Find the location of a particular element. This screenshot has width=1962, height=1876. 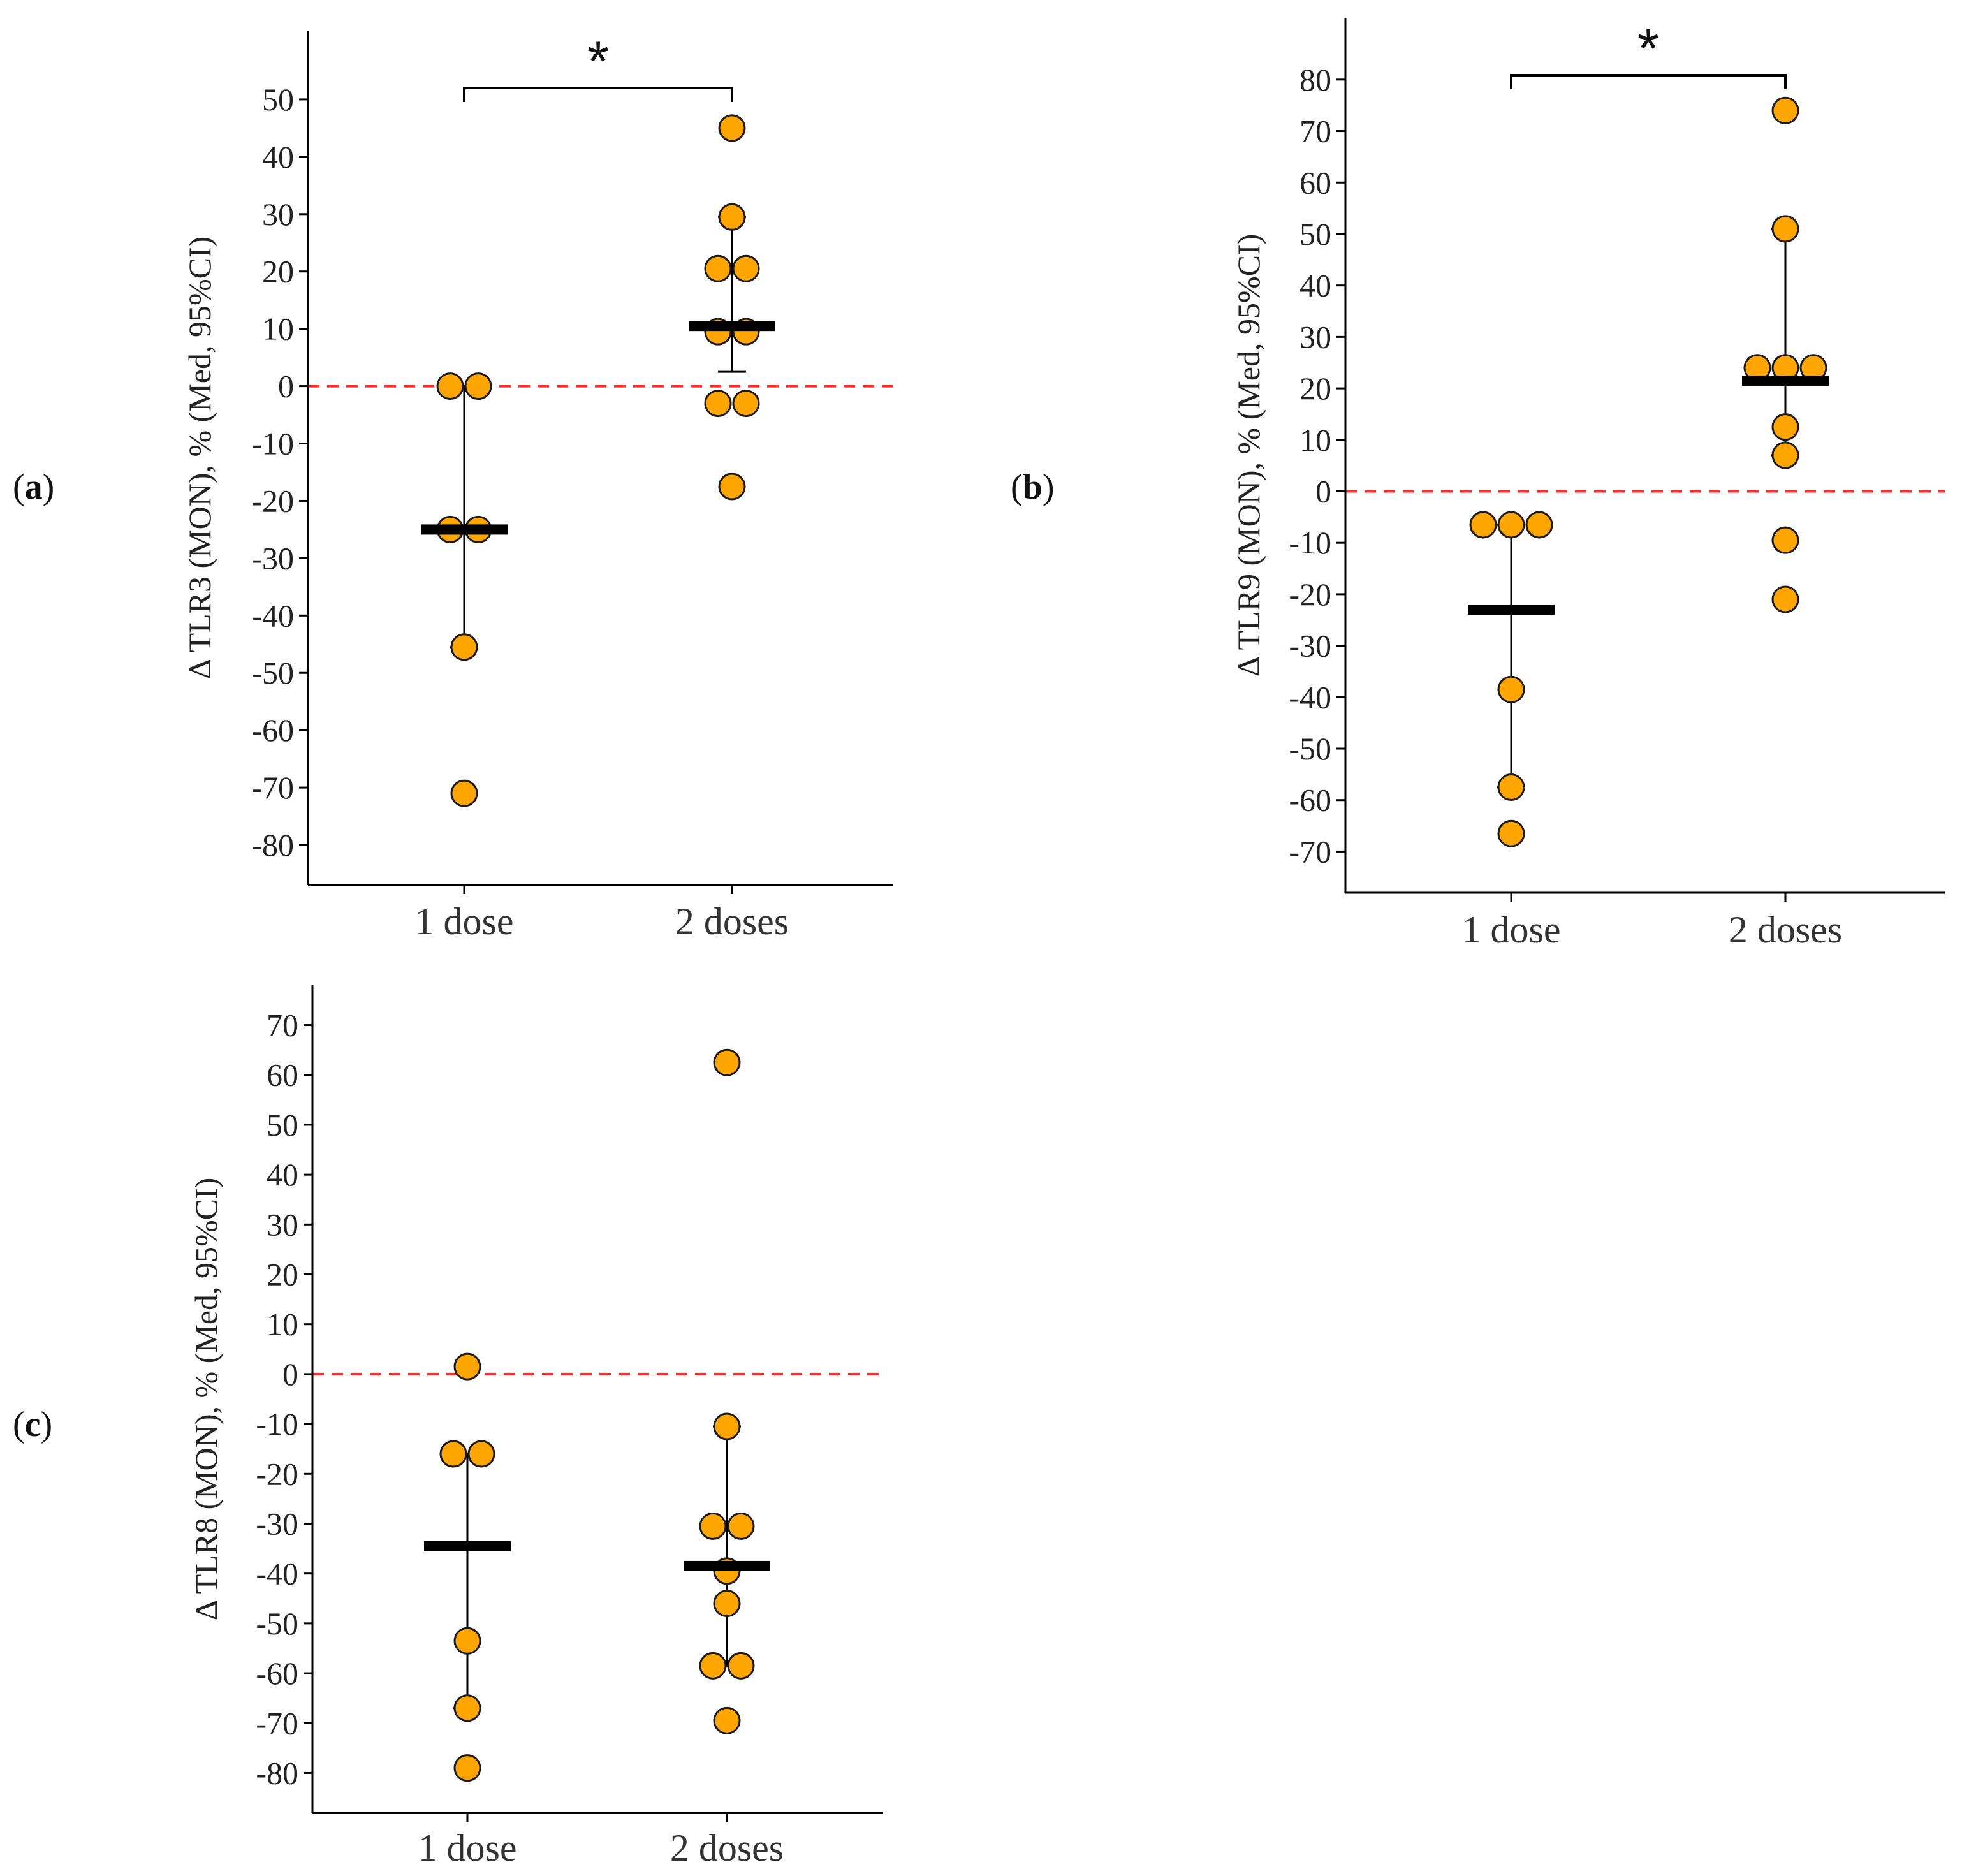

y-axis-title: Δ TLR8 (MON), % (Med, 95%CI) is located at coordinates (206, 1399).